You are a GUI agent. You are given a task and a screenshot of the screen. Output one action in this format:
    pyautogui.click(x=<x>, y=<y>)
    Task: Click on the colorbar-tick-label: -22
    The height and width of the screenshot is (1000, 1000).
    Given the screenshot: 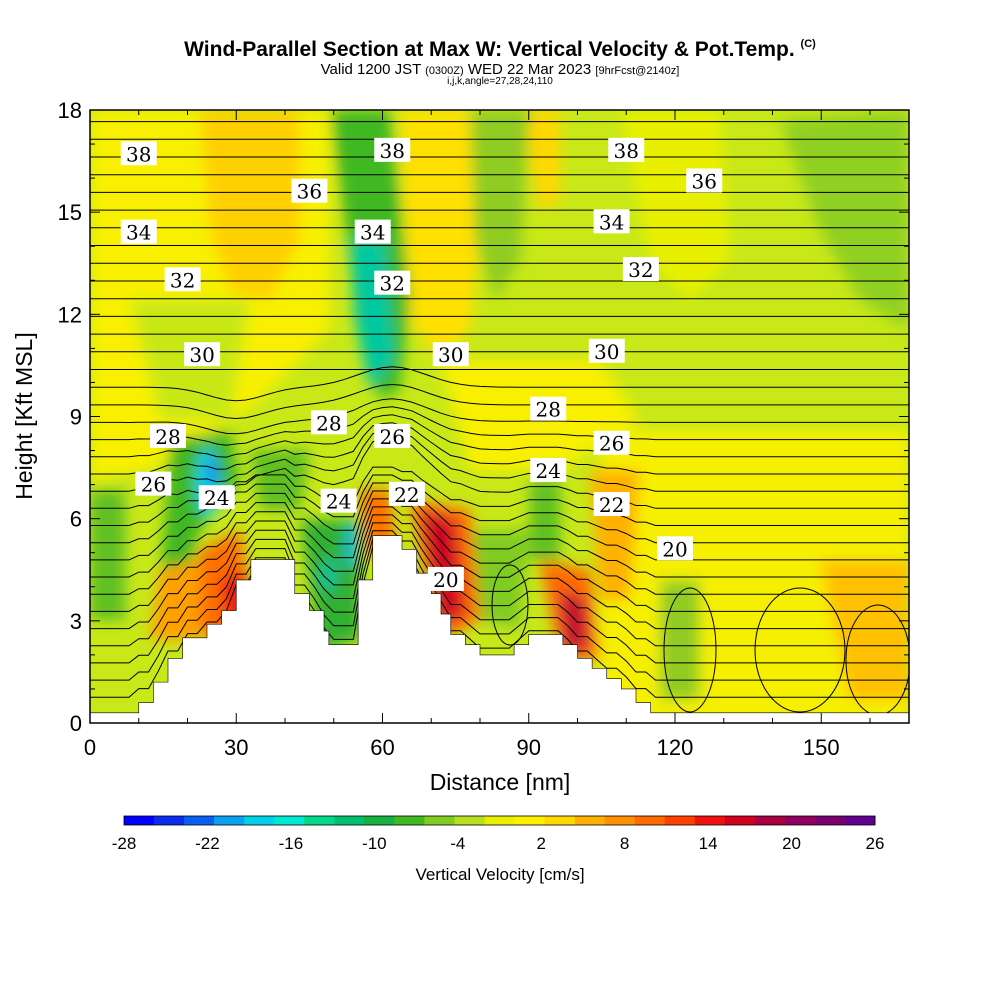 What is the action you would take?
    pyautogui.click(x=207, y=843)
    